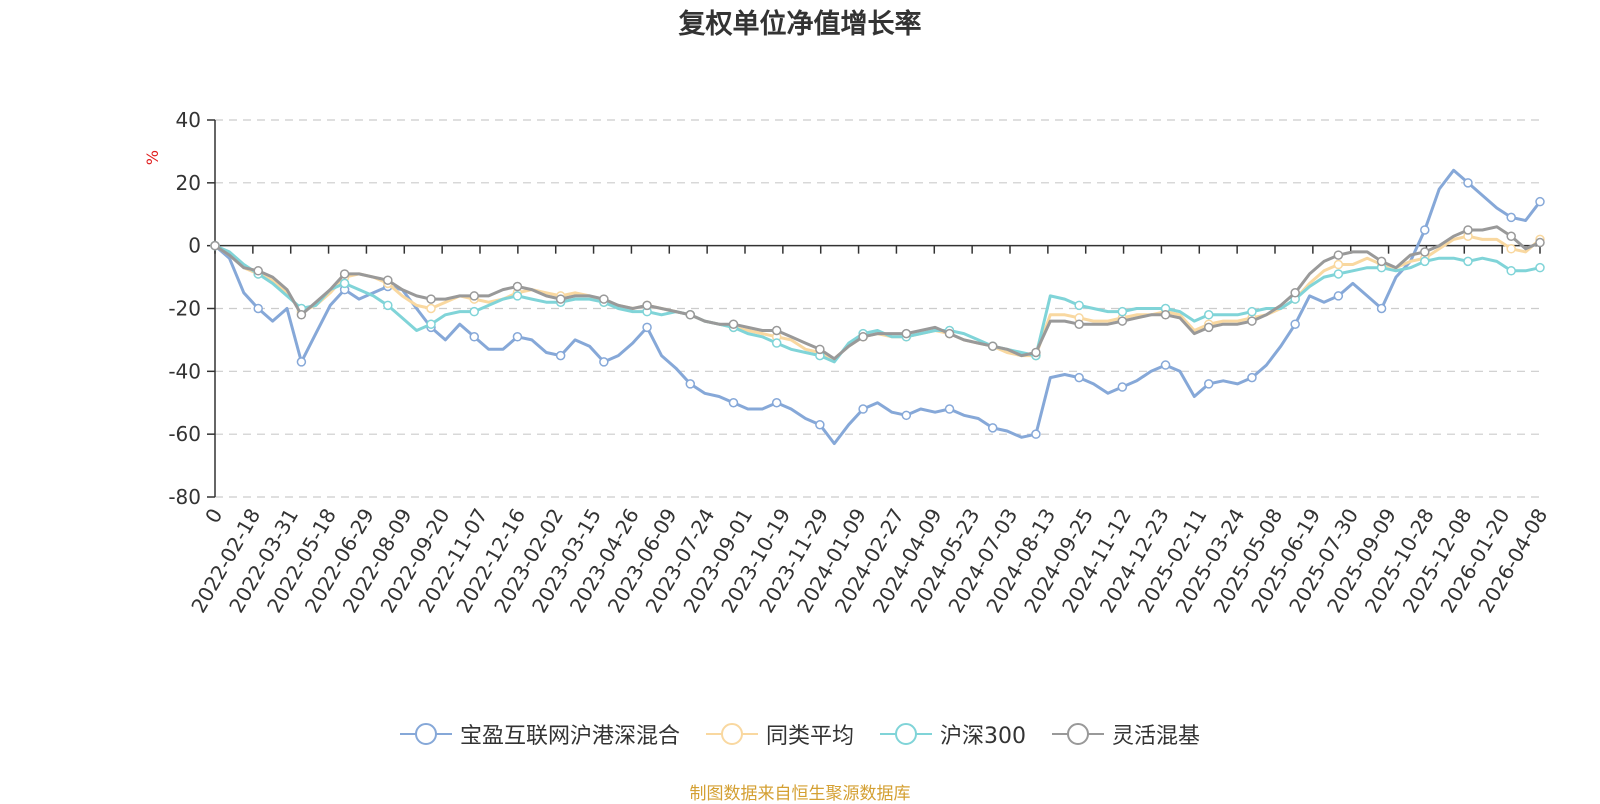 The height and width of the screenshot is (804, 1600). Describe the element at coordinates (800, 24) in the screenshot. I see `chart-title: 复权单位净值增长率` at that location.